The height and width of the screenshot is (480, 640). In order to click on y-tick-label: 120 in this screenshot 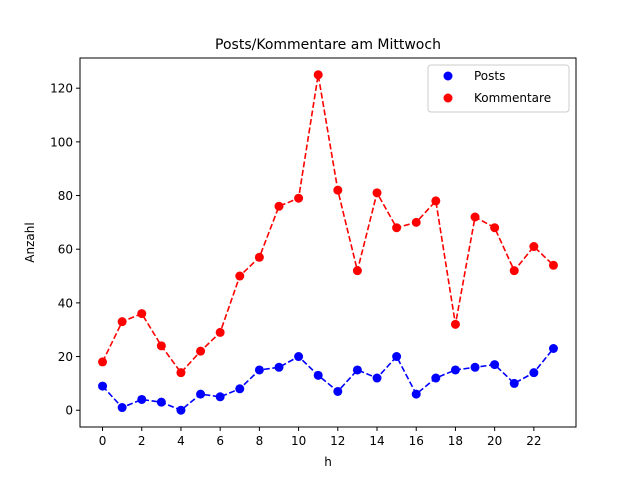, I will do `click(61, 89)`.